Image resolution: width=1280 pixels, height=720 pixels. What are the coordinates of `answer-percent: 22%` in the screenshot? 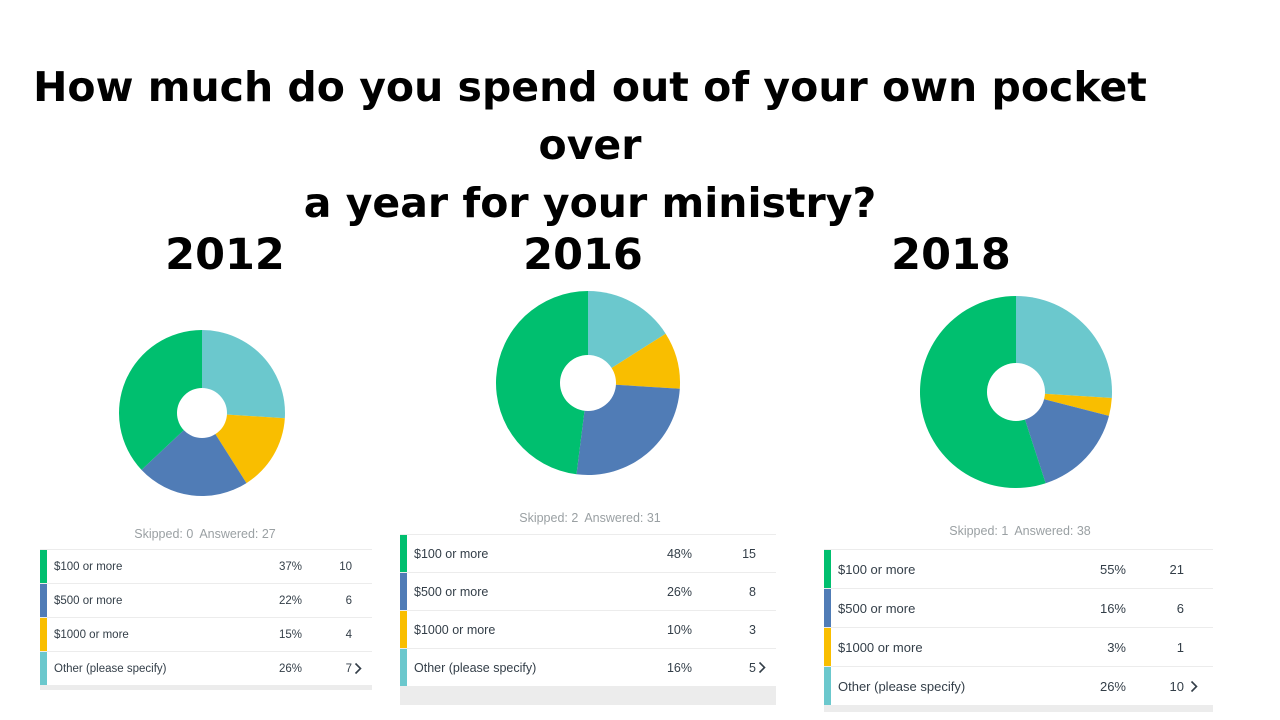 It's located at (290, 600).